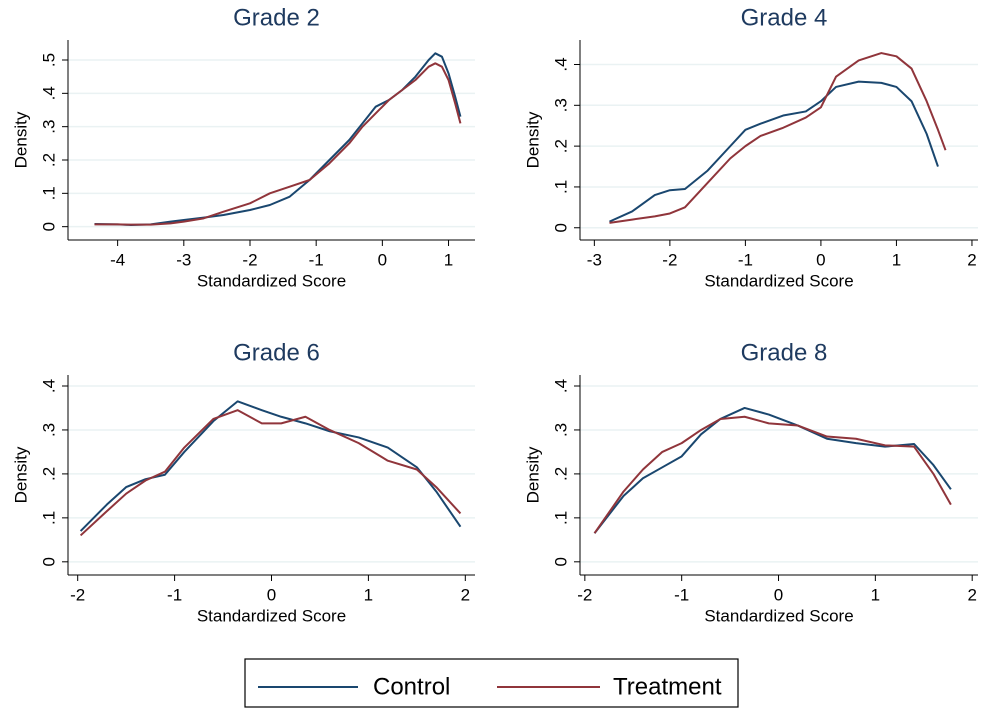 Image resolution: width=981 pixels, height=708 pixels. I want to click on legend-box, so click(491, 683).